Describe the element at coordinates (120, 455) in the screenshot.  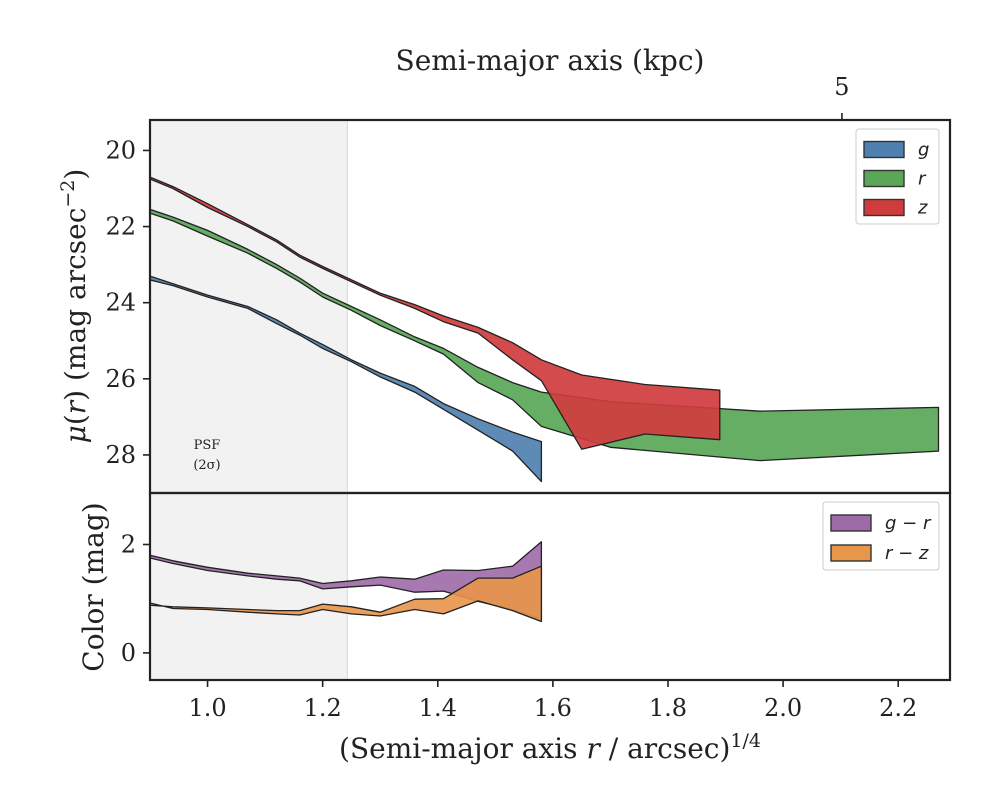
I see `y-tick-label: 28` at that location.